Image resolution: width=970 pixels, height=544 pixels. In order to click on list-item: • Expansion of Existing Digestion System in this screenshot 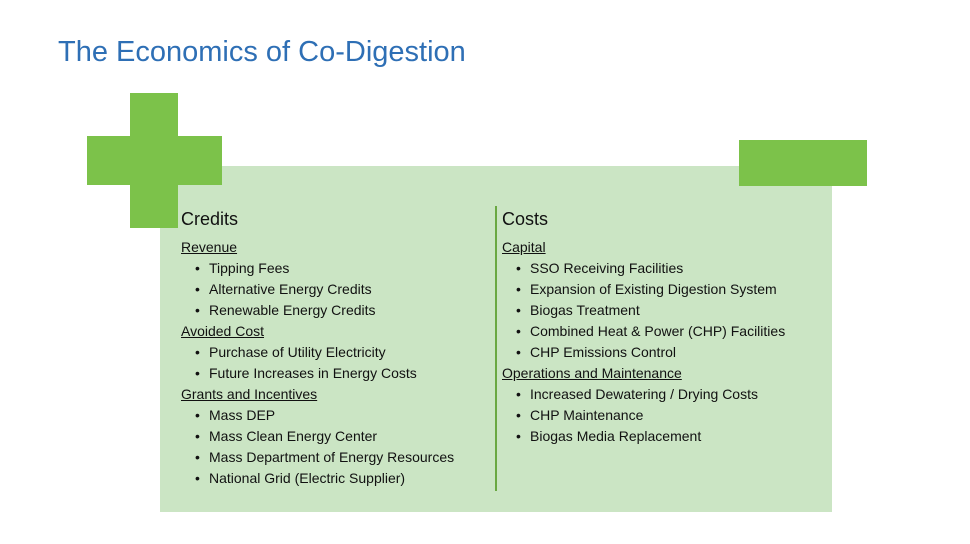, I will do `click(643, 289)`.